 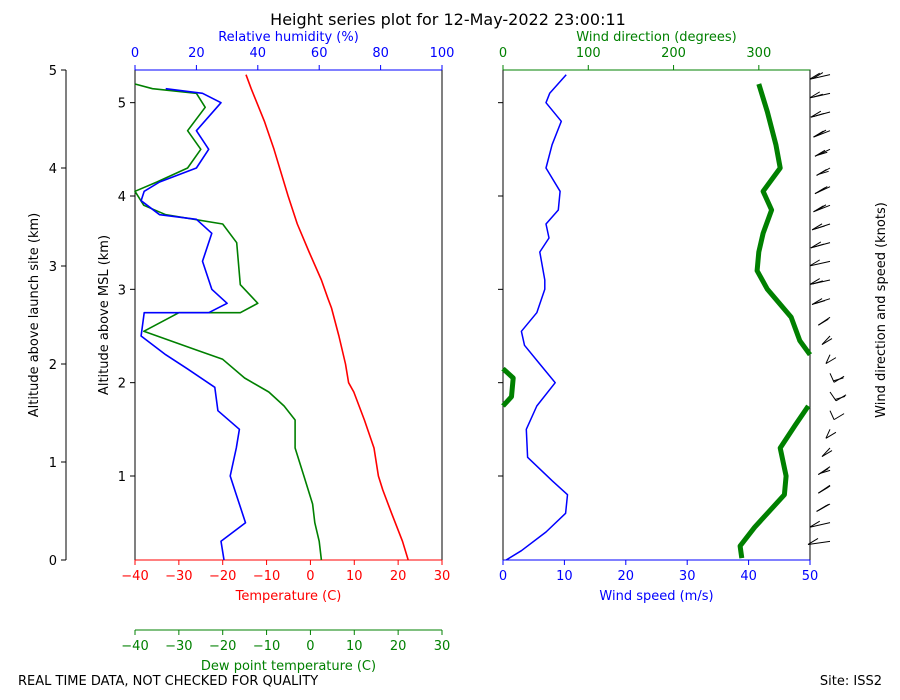 I want to click on wspd-tick-label: 0, so click(x=503, y=576).